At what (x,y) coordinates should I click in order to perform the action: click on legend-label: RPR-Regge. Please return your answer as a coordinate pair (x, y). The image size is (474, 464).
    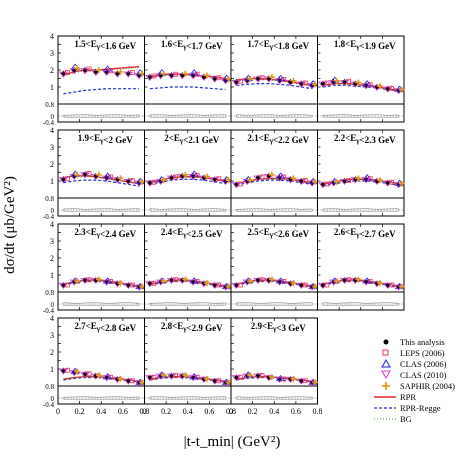
    Looking at the image, I should click on (420, 408).